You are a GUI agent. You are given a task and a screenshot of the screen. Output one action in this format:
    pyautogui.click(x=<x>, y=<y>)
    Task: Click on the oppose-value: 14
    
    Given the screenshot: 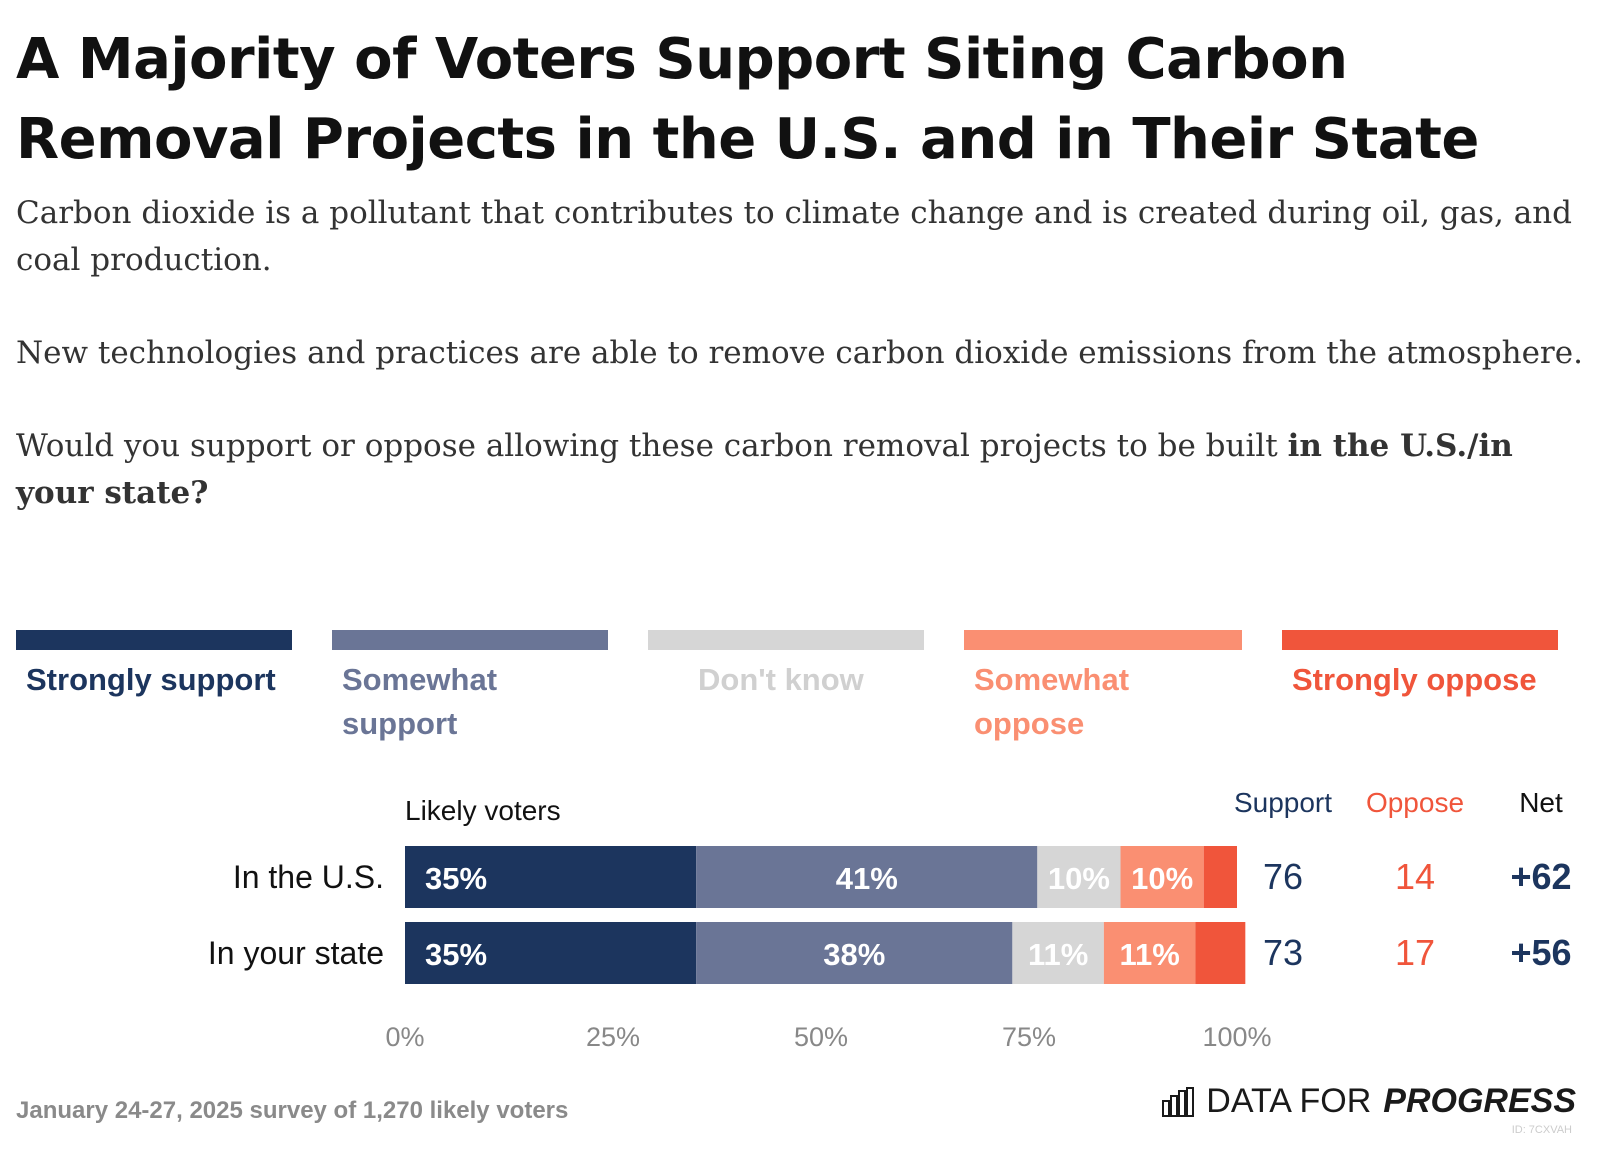 What is the action you would take?
    pyautogui.click(x=1415, y=876)
    